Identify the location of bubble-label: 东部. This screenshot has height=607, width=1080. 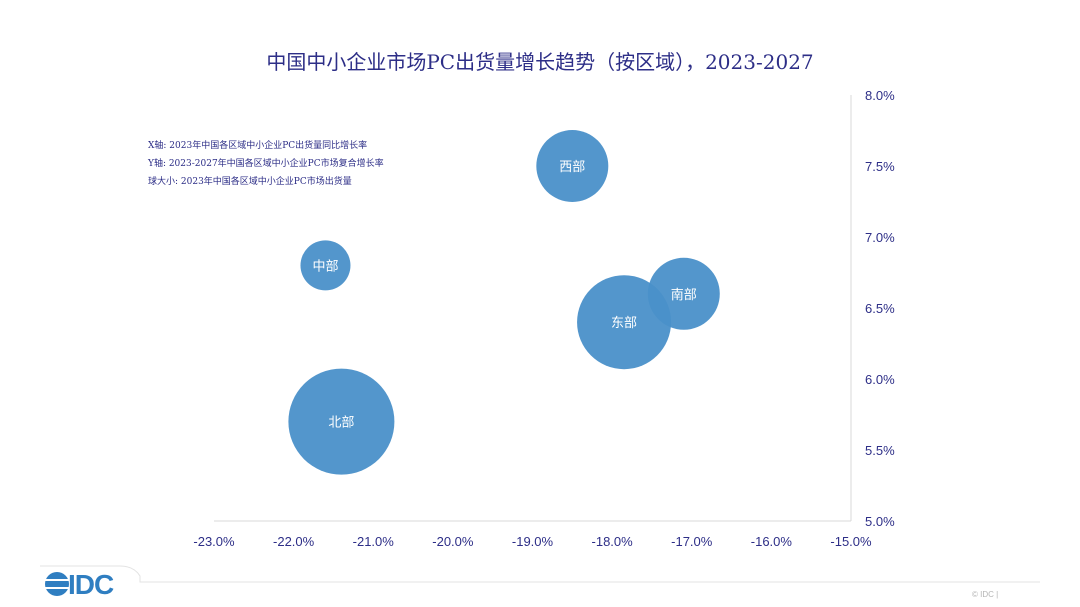
(624, 323).